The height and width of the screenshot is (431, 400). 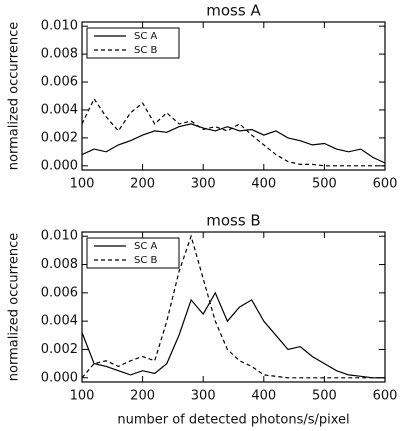 I want to click on chart-title: moss A, so click(x=233, y=11).